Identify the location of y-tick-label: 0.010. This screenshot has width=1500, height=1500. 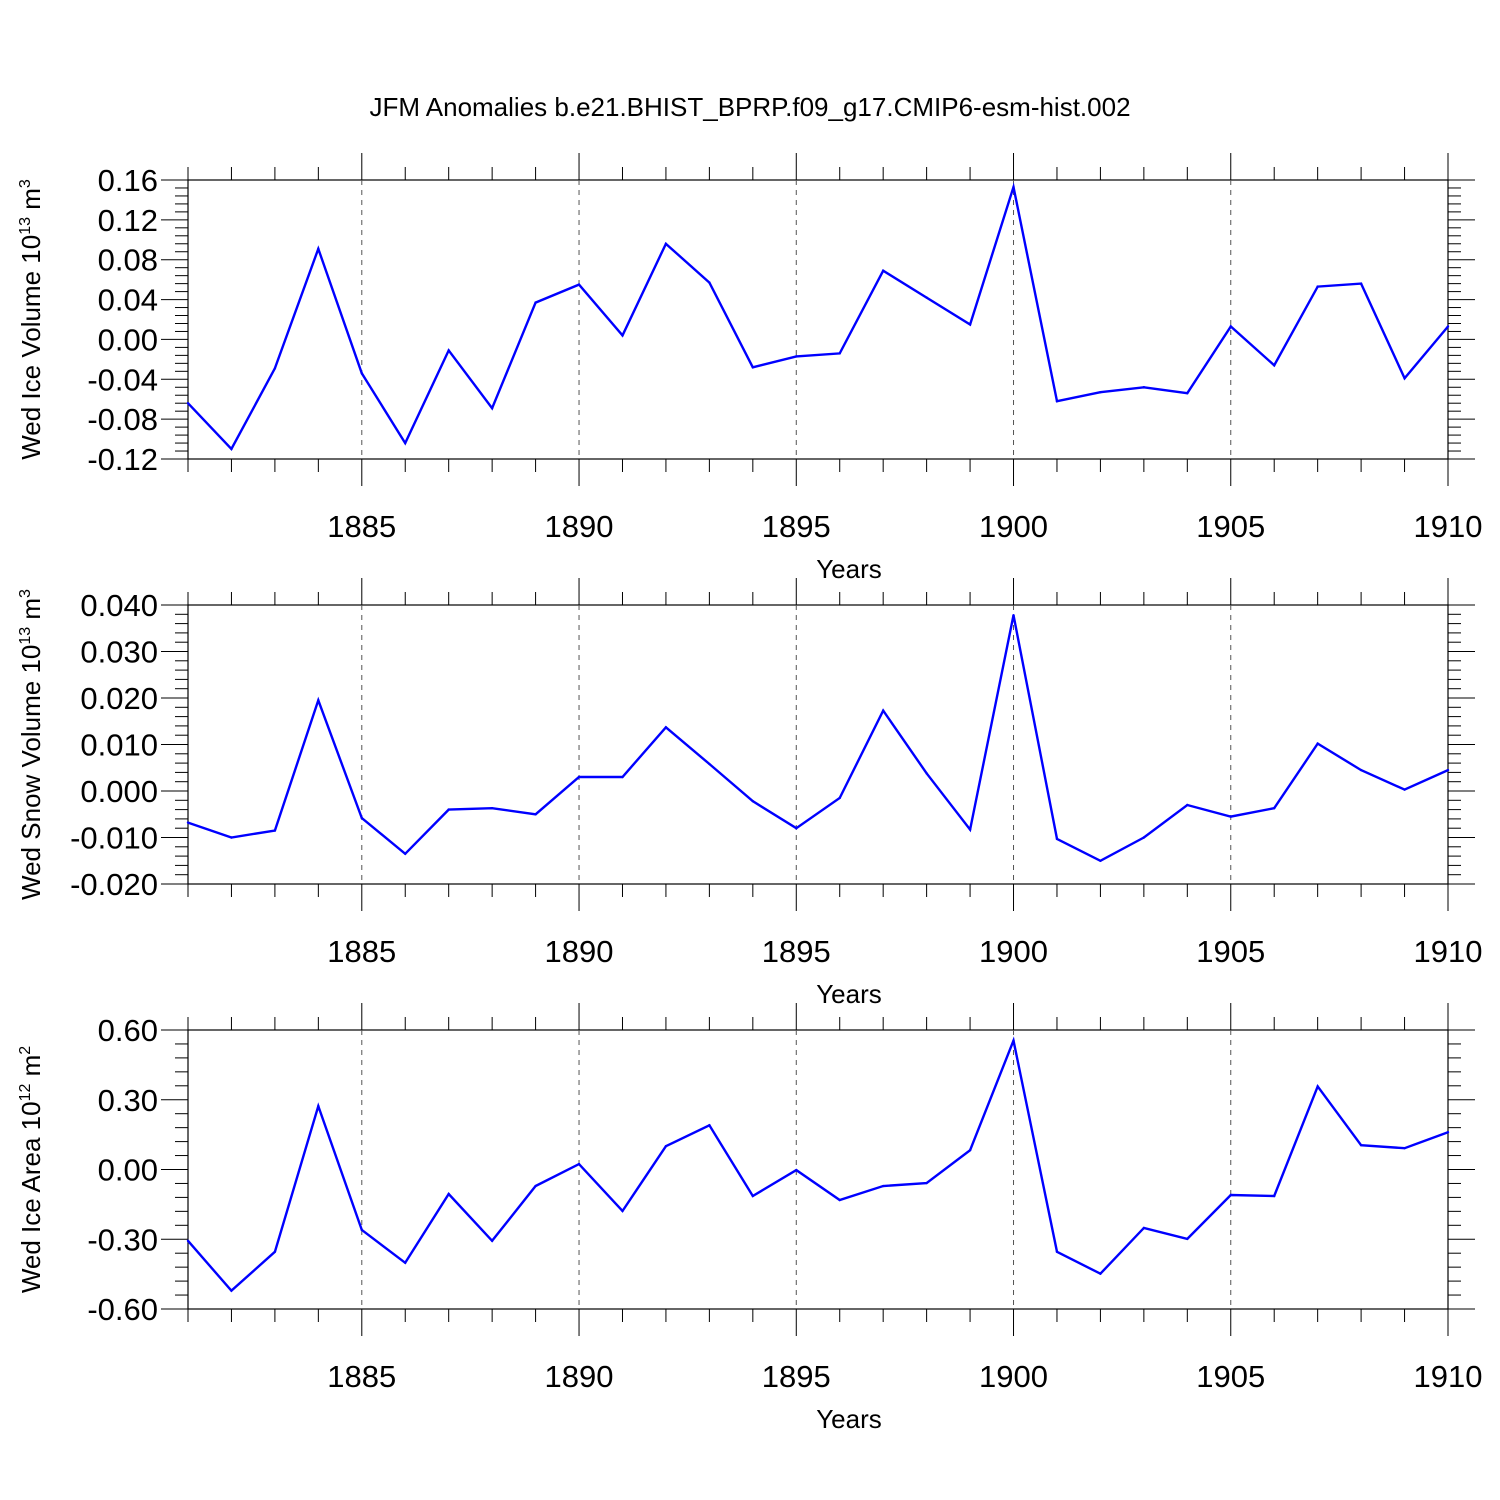
(119, 745).